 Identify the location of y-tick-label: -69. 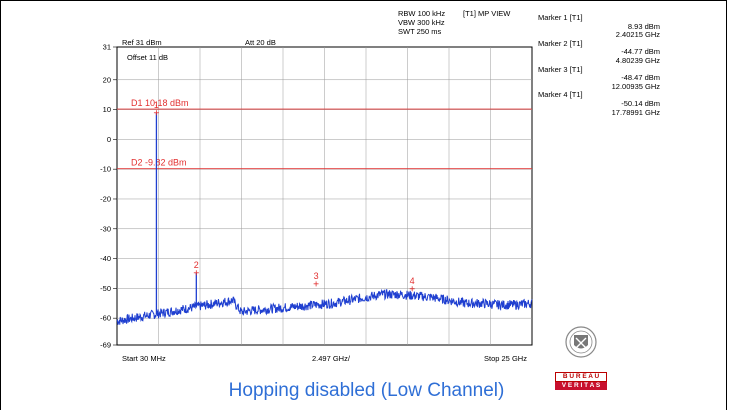
(105, 345).